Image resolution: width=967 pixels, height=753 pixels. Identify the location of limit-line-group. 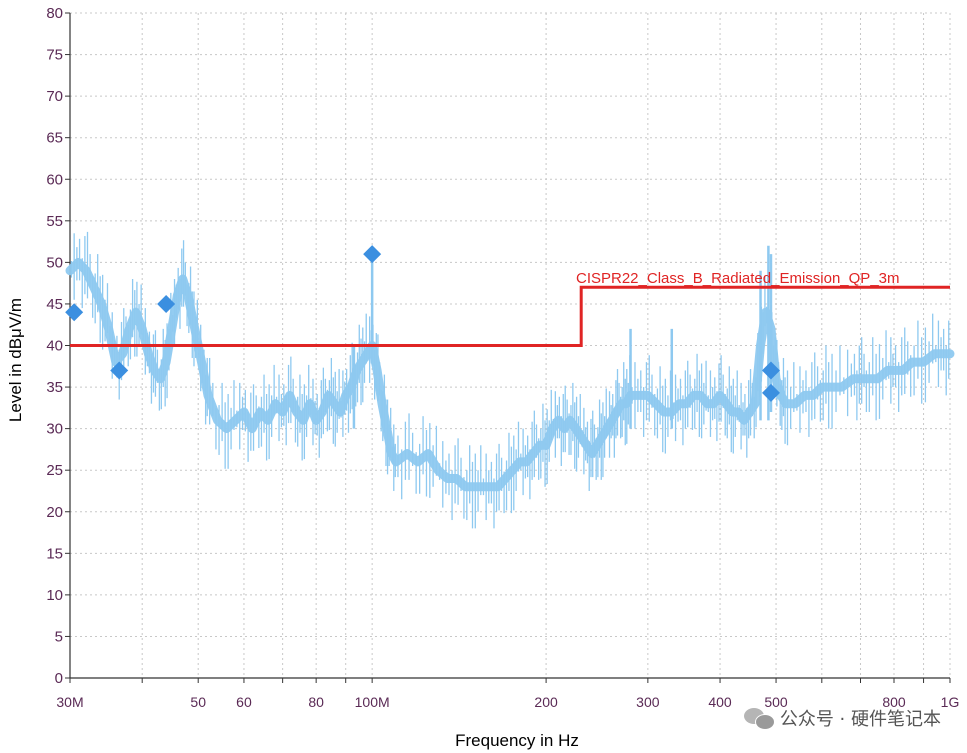
(510, 316).